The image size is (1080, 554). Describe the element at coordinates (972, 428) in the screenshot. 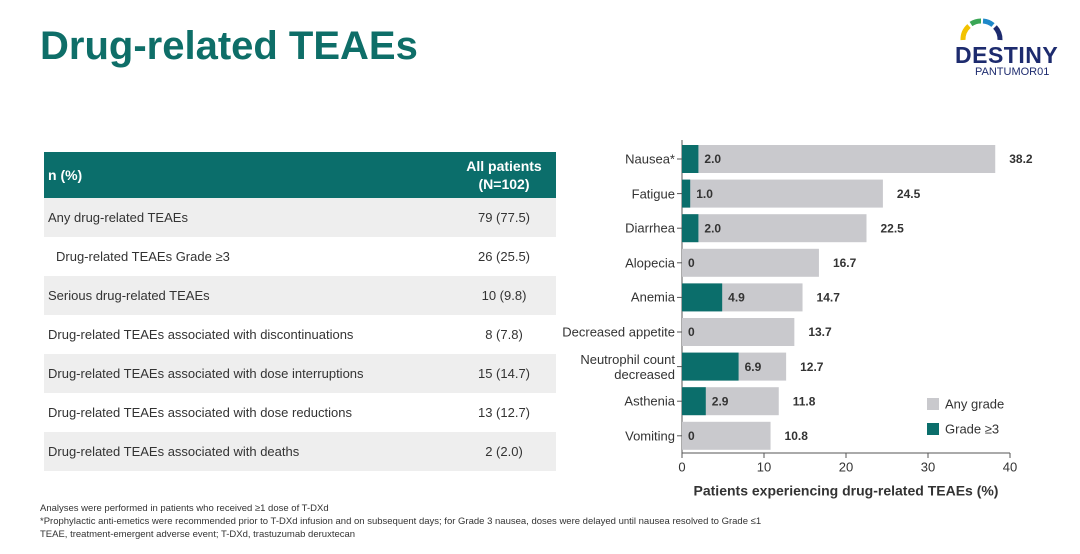

I see `legend-label: Grade ≥3` at that location.